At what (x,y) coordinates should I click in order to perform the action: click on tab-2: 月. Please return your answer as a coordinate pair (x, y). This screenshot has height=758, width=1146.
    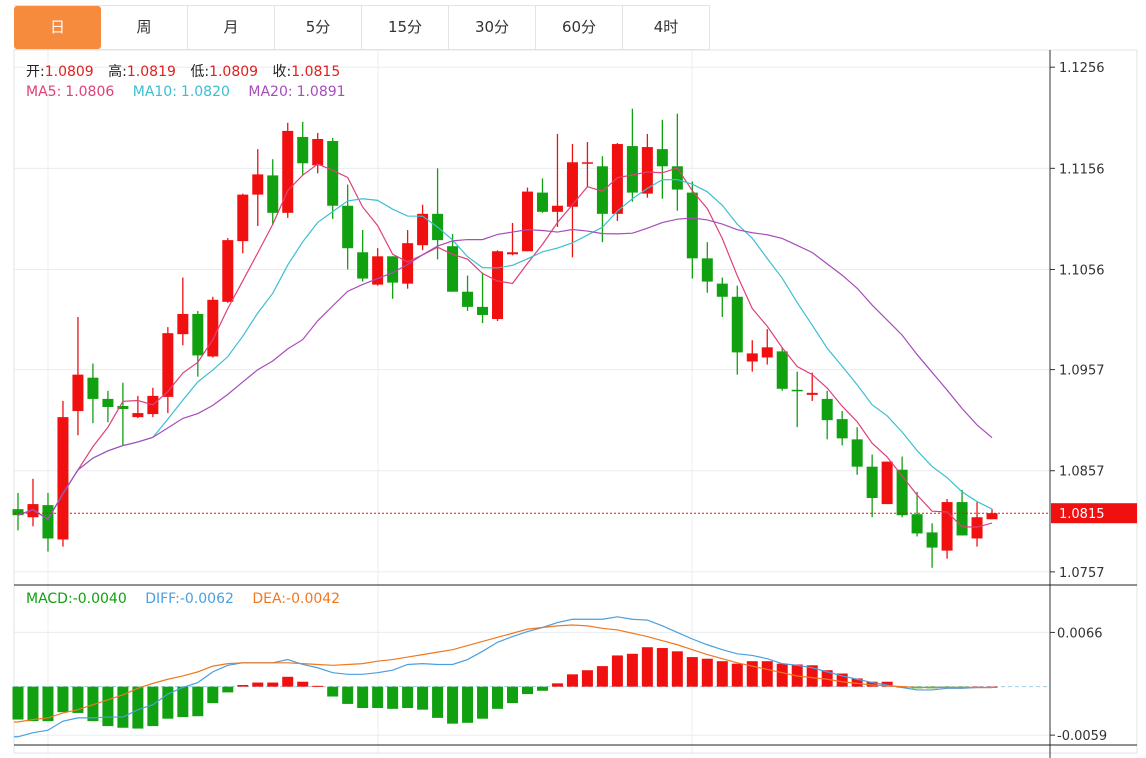
    Looking at the image, I should click on (231, 27).